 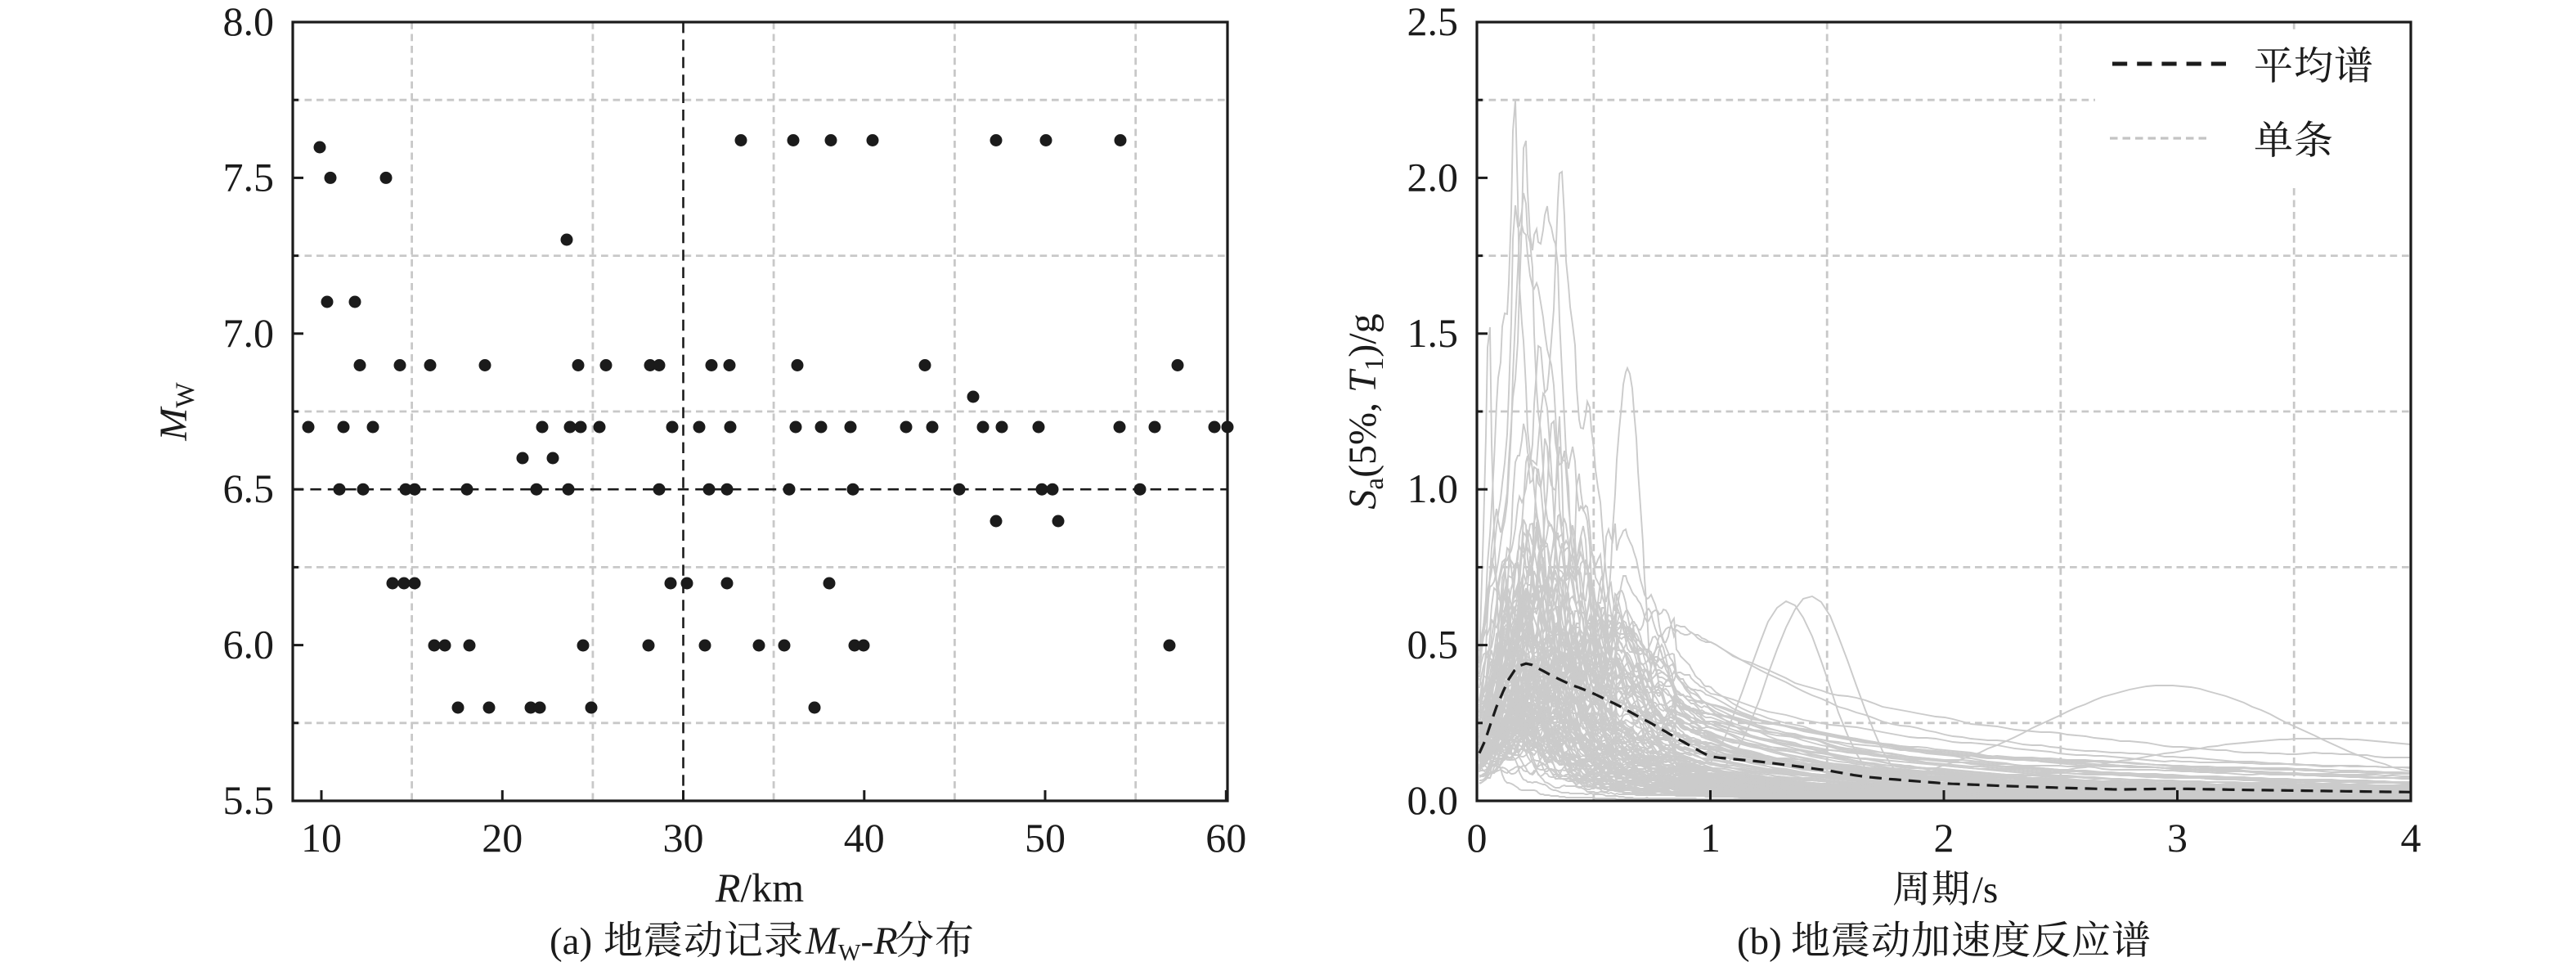 I want to click on svg-text: (b), so click(x=1759, y=942).